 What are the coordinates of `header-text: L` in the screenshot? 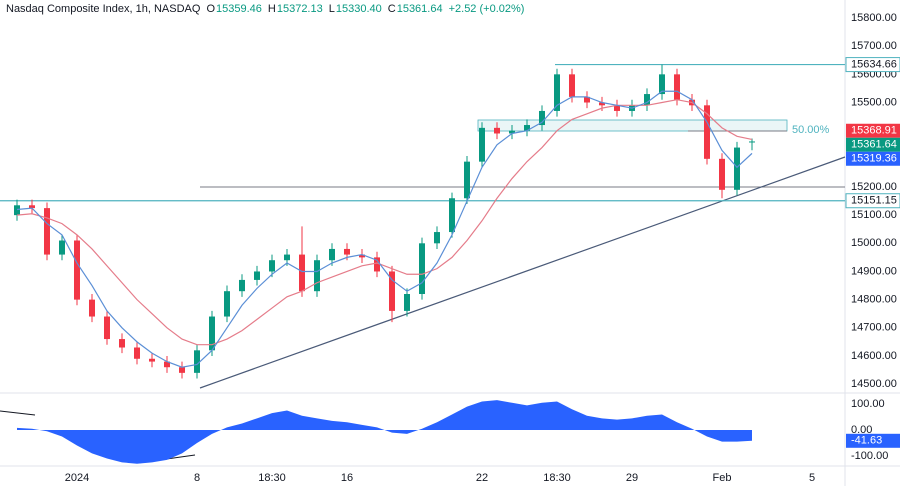 It's located at (331, 9).